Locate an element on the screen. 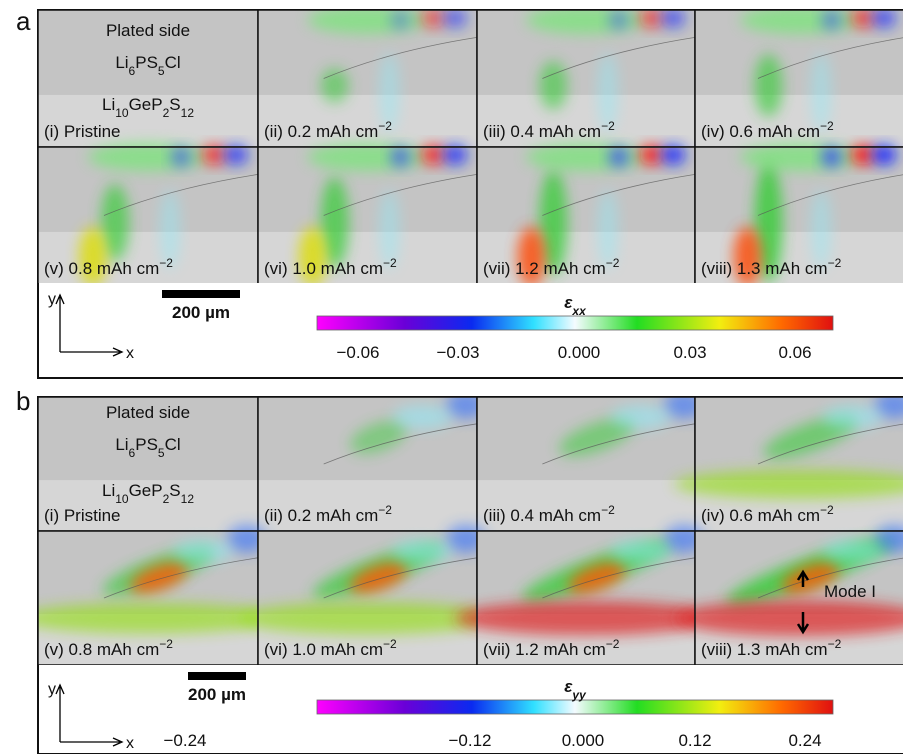 The width and height of the screenshot is (903, 754). colorbar-tick-label: 0.24 is located at coordinates (804, 740).